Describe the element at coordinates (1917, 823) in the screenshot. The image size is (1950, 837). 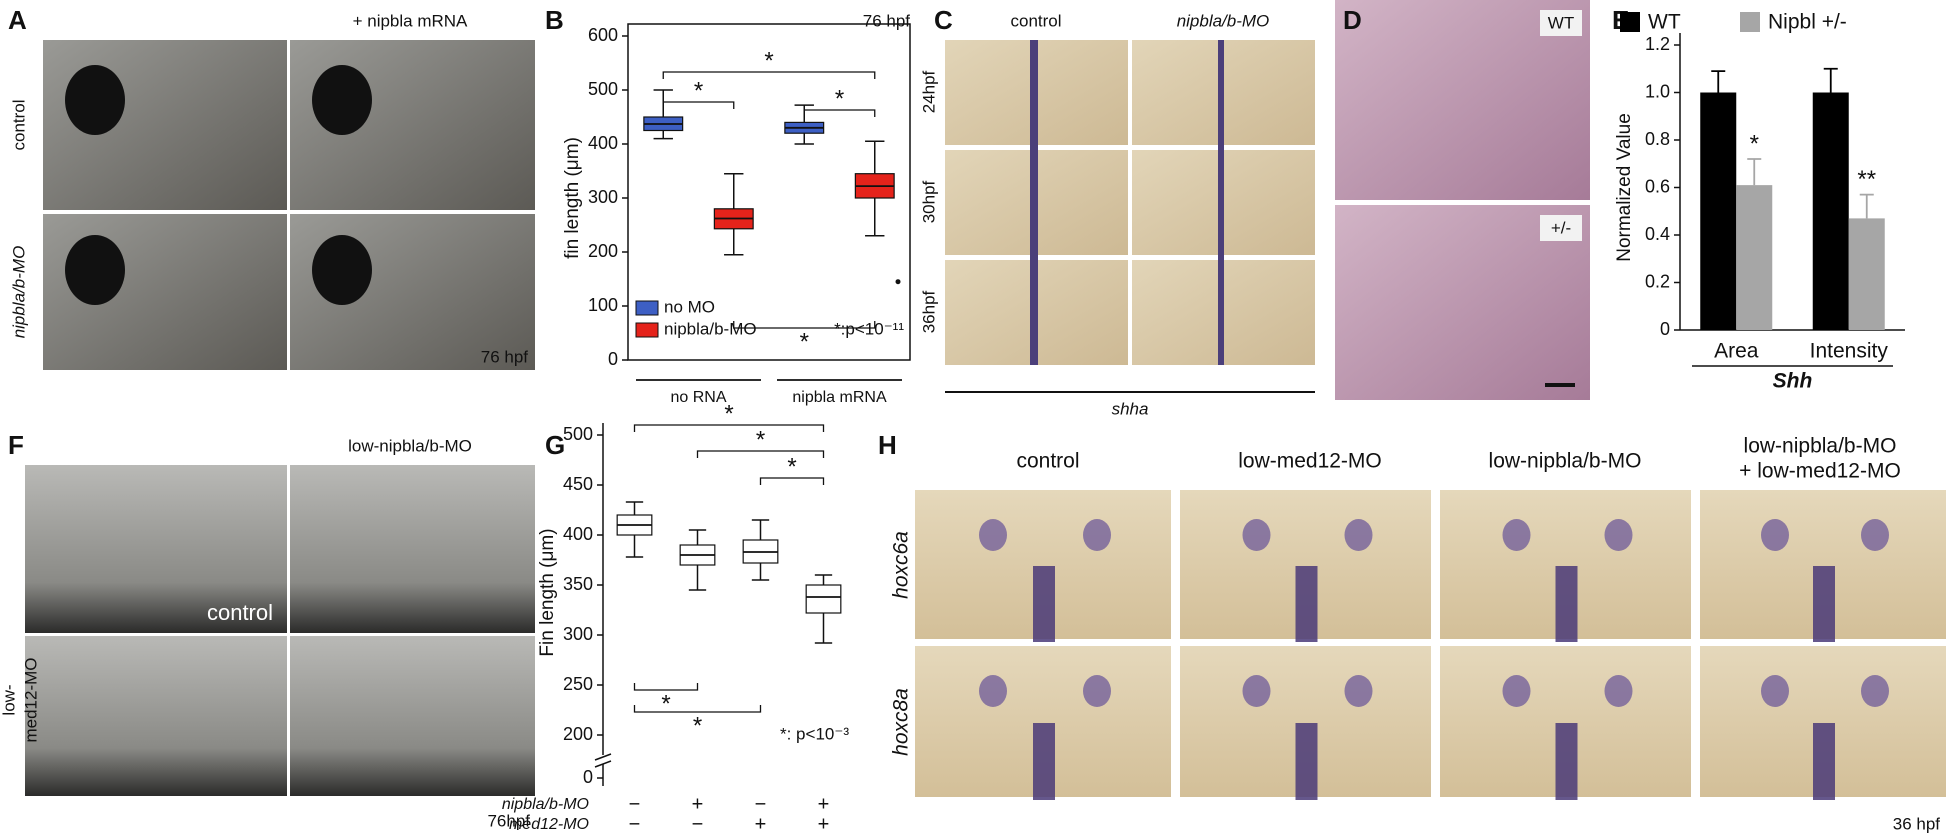
I see `stage-label: 36 hpf` at that location.